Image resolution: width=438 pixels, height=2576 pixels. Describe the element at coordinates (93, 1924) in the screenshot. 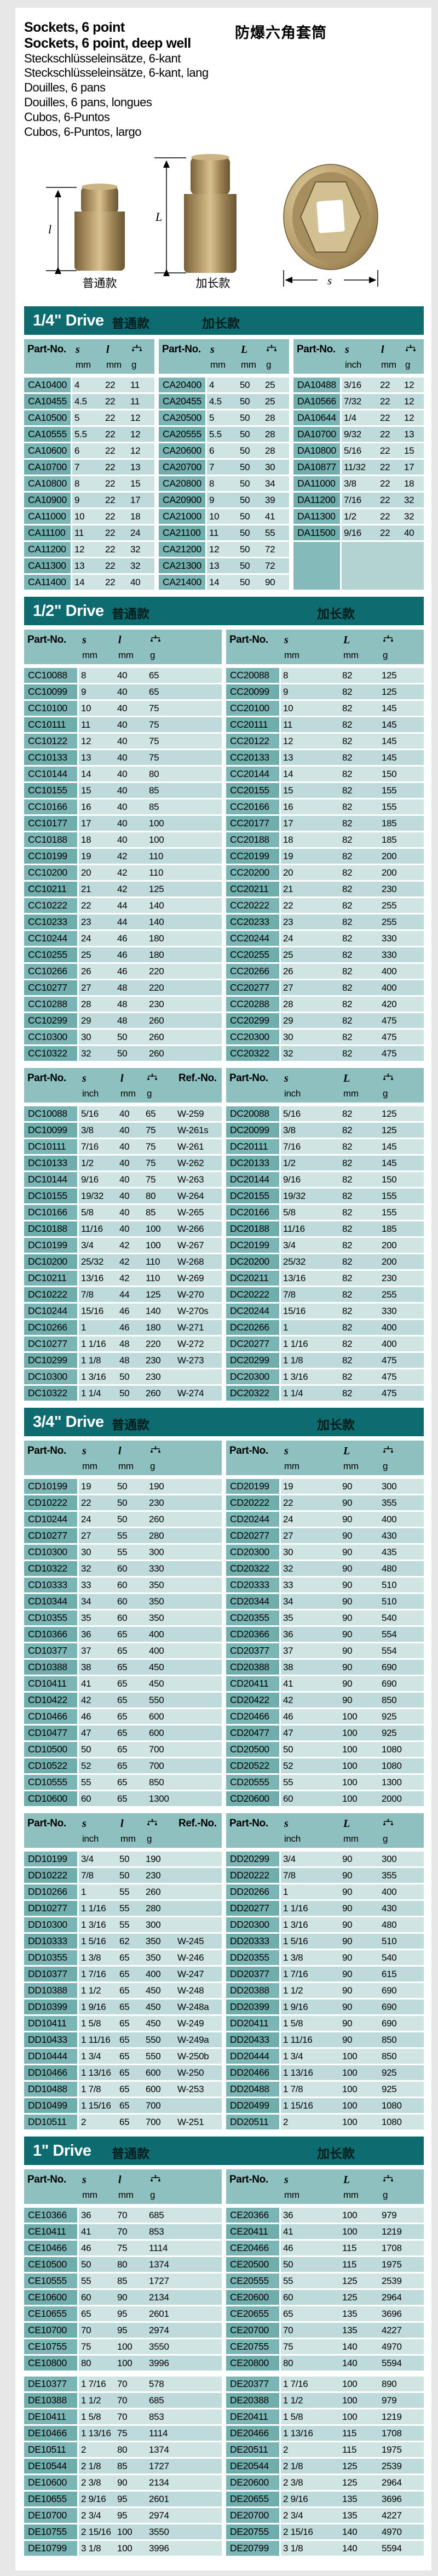

I see `value-cell: 1 3/16` at that location.